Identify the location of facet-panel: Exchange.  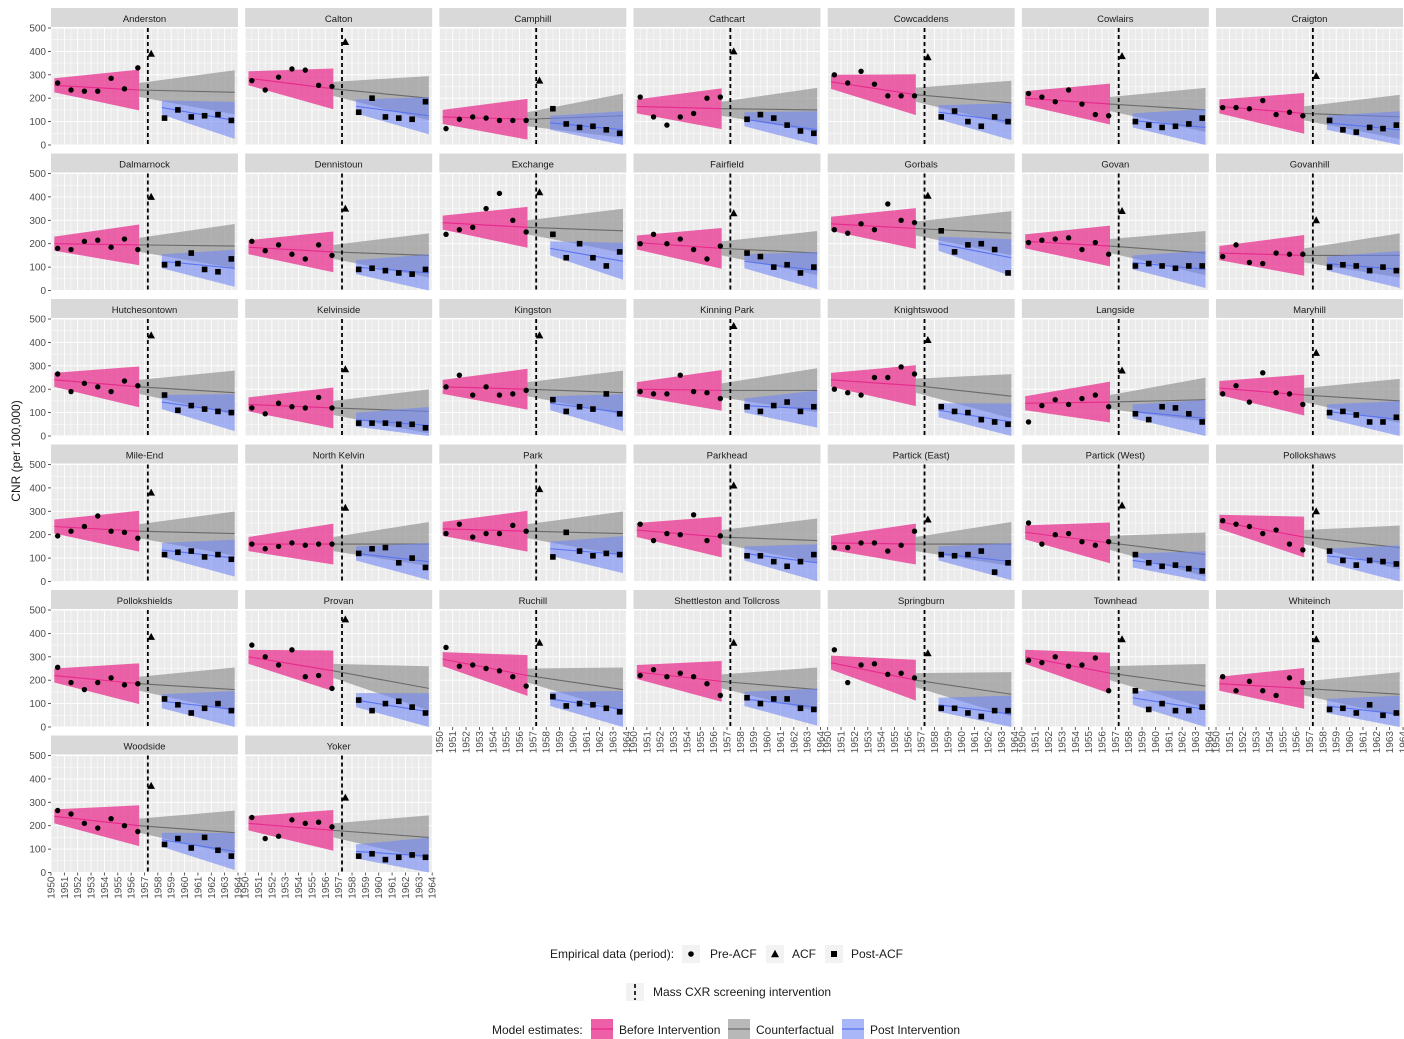
(532, 222).